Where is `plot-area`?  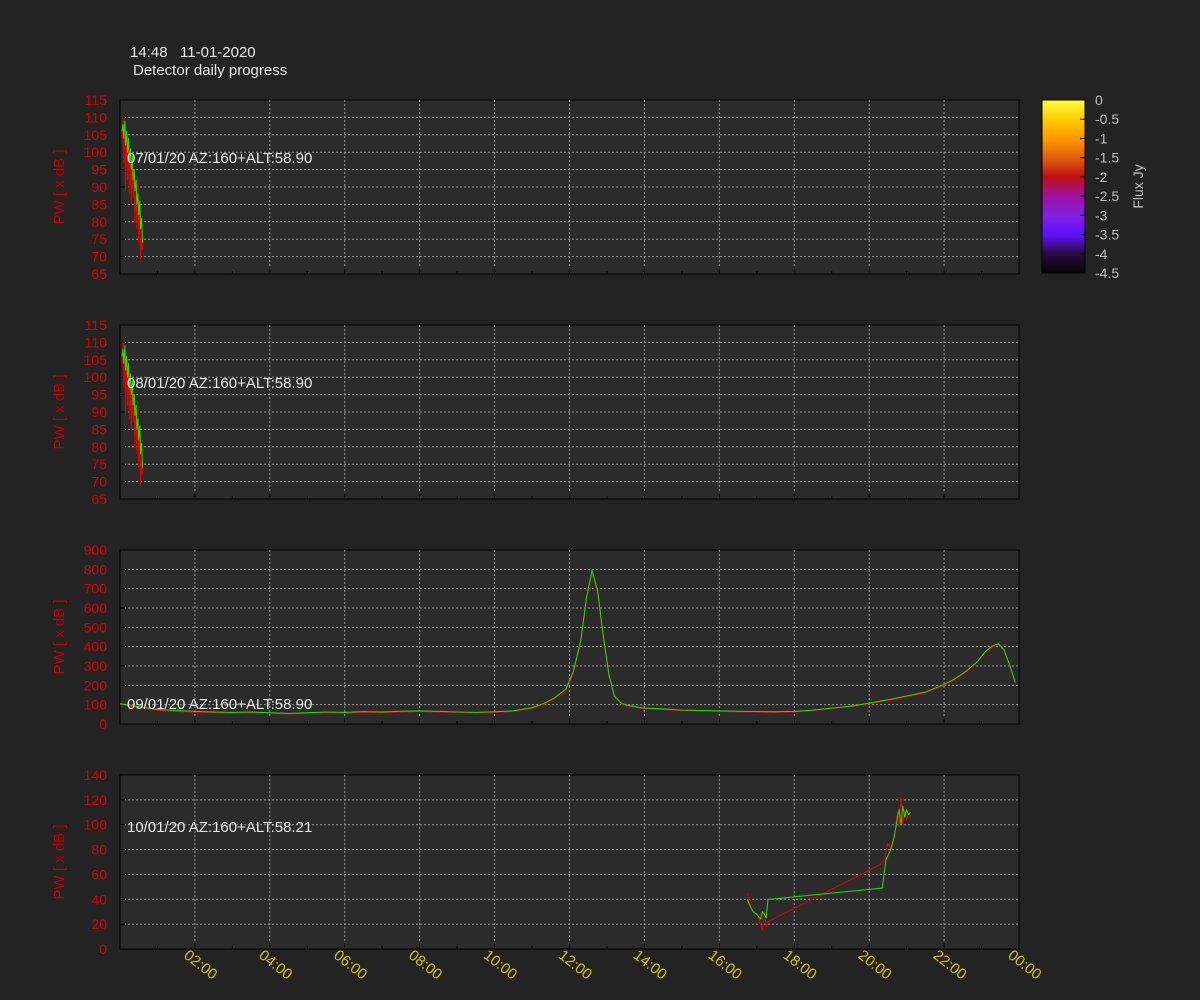
plot-area is located at coordinates (569, 862).